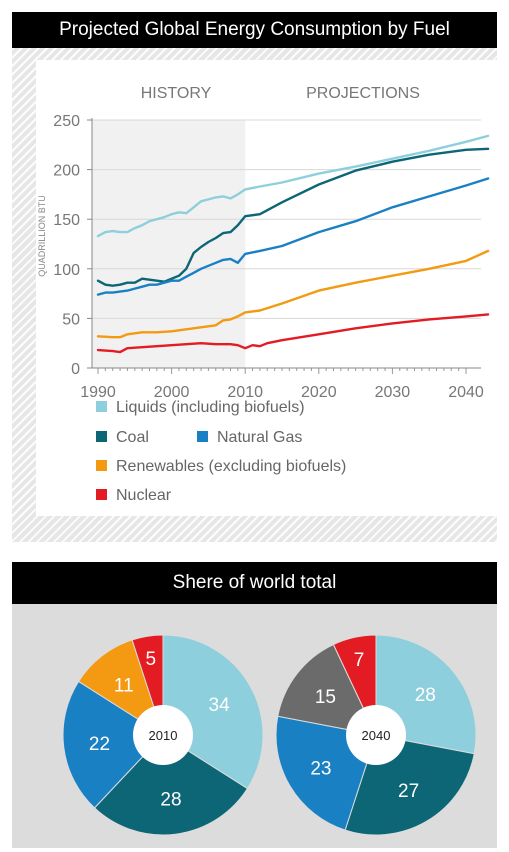  What do you see at coordinates (99, 744) in the screenshot?
I see `pie-slice-label: 22` at bounding box center [99, 744].